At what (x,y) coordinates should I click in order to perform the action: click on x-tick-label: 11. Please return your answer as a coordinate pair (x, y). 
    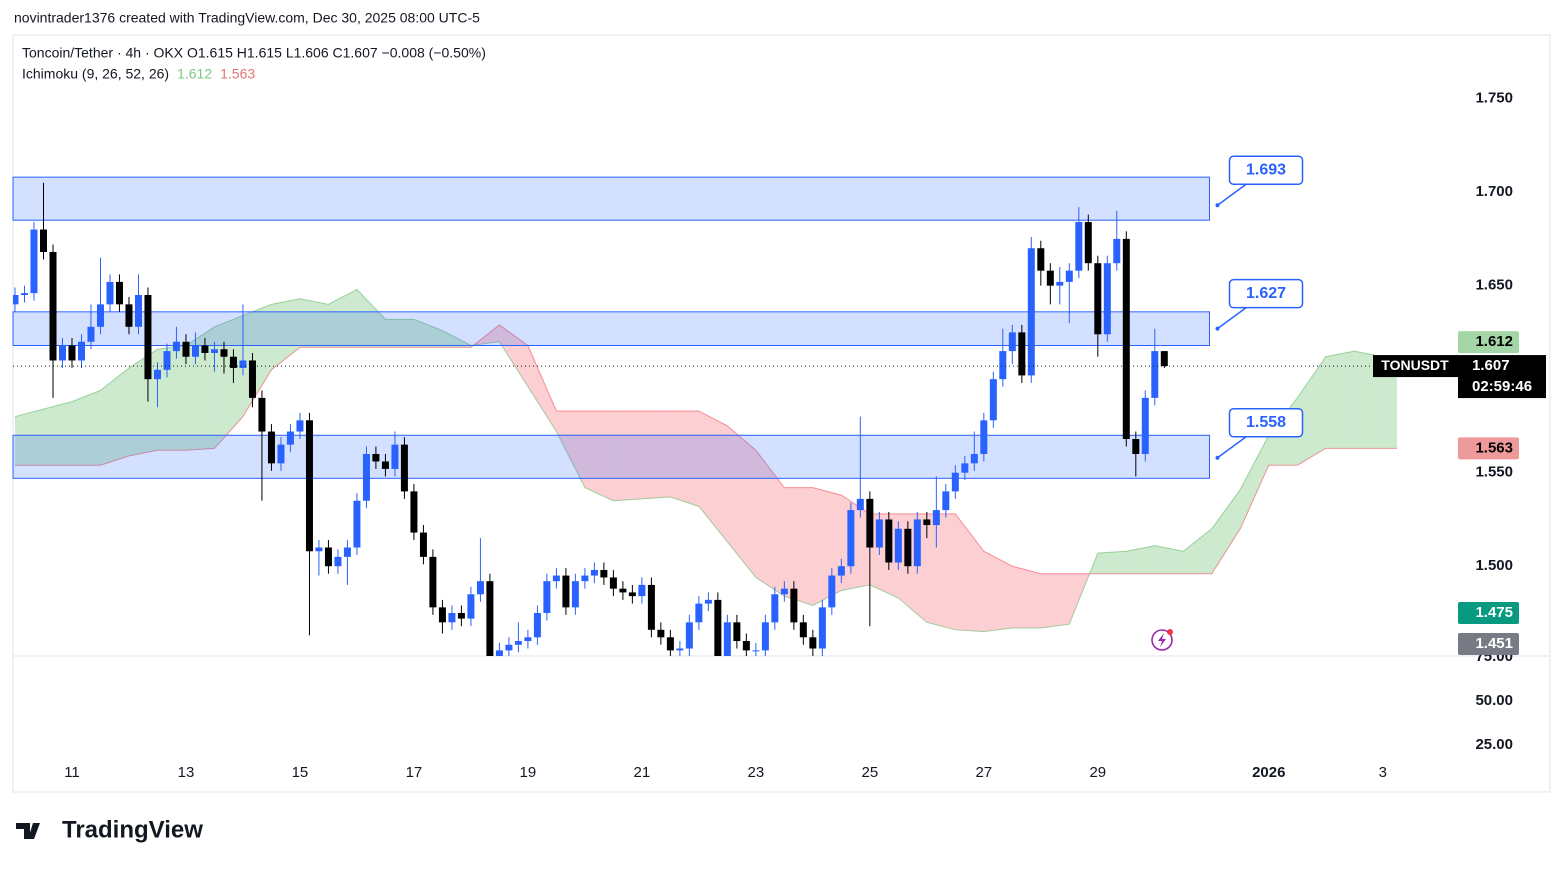
    Looking at the image, I should click on (72, 772).